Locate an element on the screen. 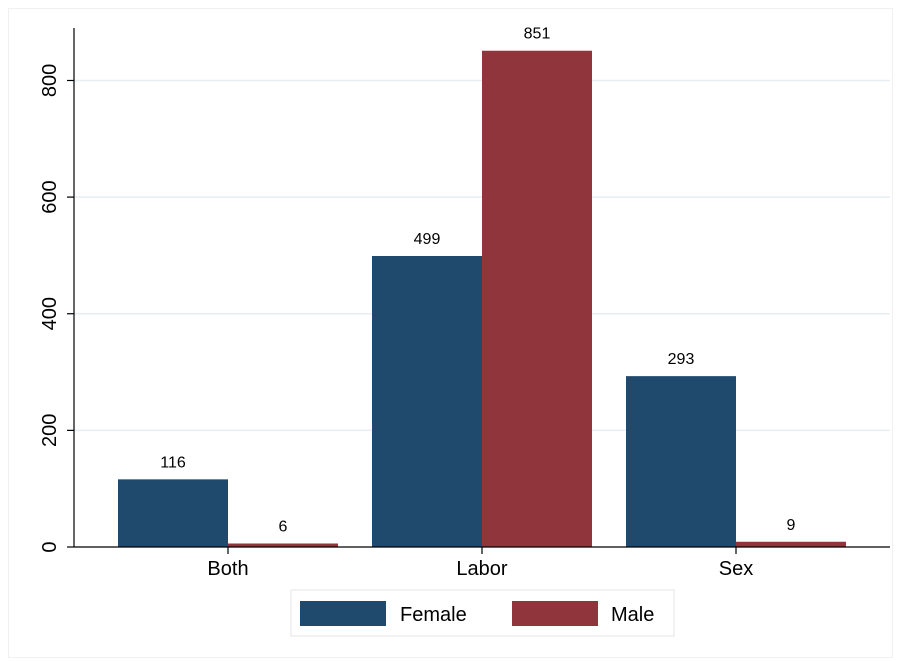 Image resolution: width=899 pixels, height=662 pixels. data-label-male-labor: 851 is located at coordinates (537, 34).